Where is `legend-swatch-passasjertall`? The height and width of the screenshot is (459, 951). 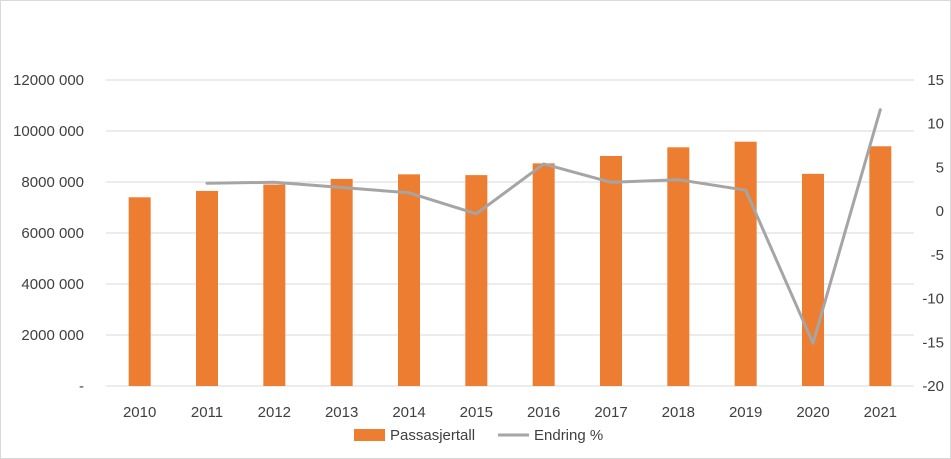 legend-swatch-passasjertall is located at coordinates (369, 435).